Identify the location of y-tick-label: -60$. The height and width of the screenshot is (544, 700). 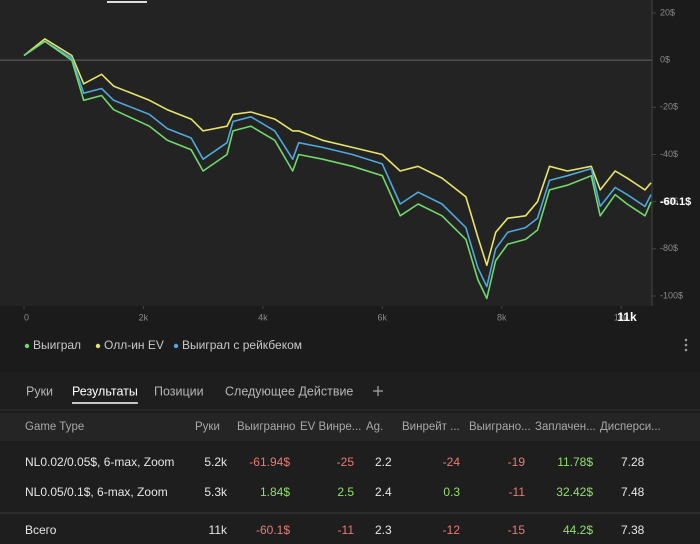
(669, 201).